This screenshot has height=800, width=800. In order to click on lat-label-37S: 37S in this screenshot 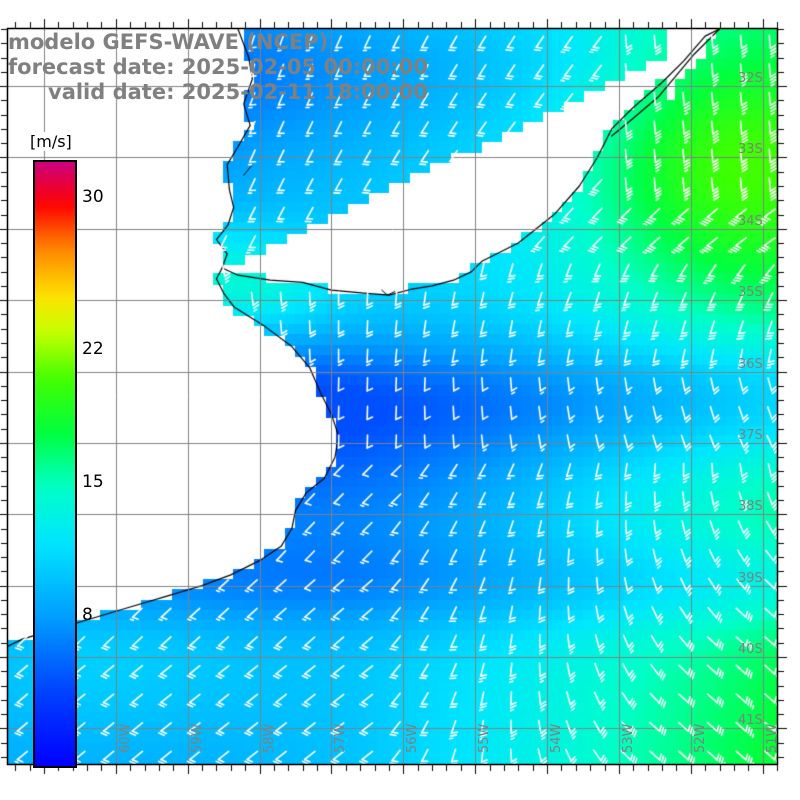, I will do `click(750, 435)`.